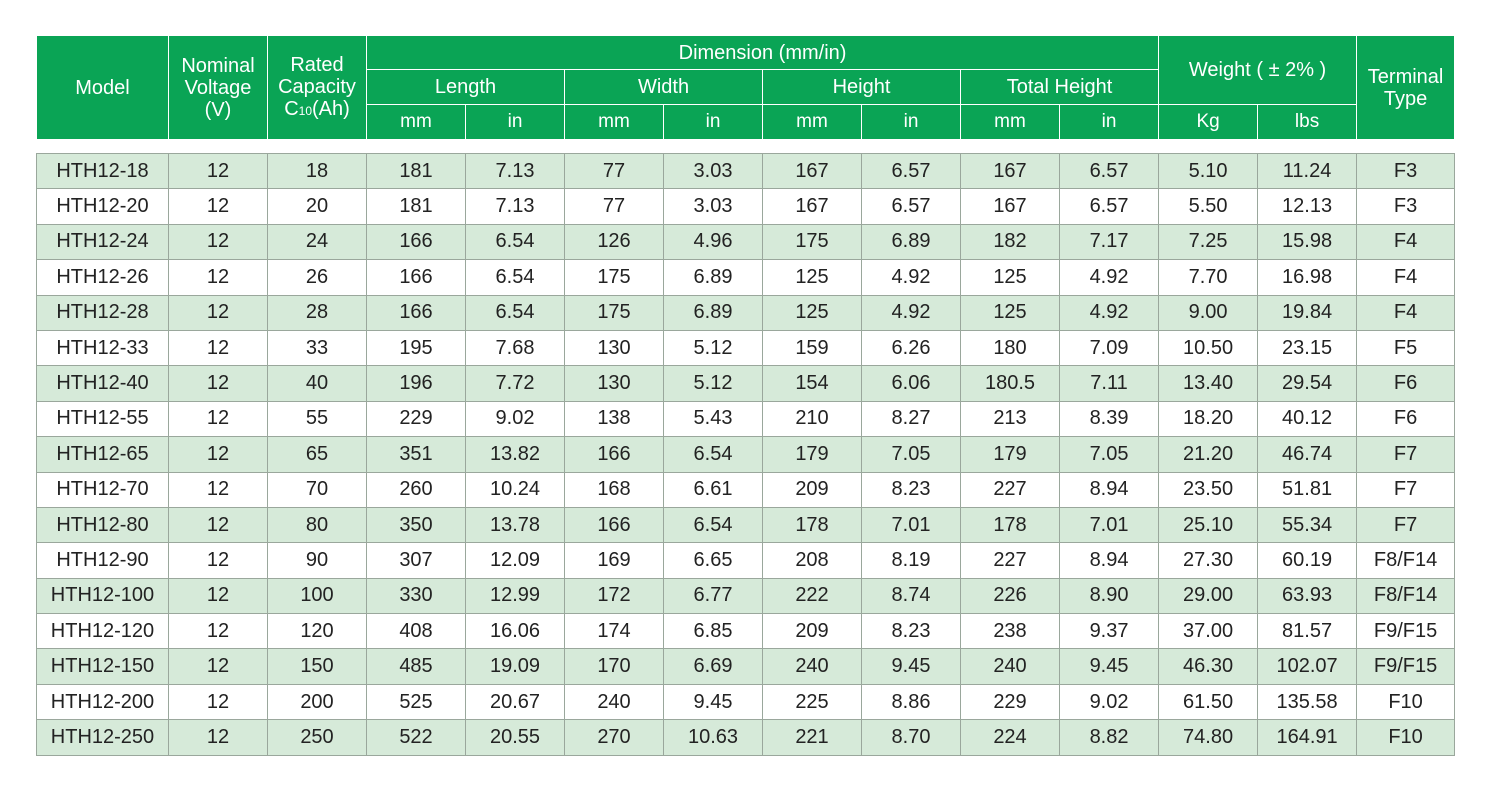  Describe the element at coordinates (911, 171) in the screenshot. I see `cell-height-in: 6.57` at that location.